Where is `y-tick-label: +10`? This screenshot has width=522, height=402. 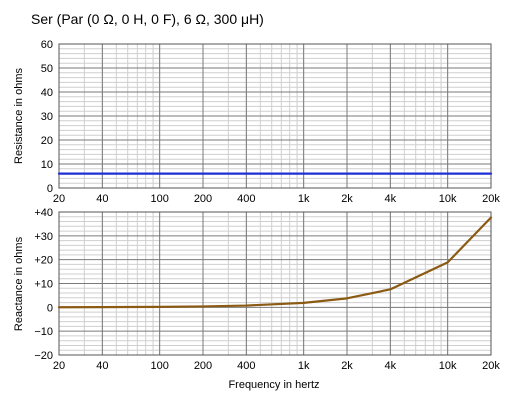
y-tick-label: +10 is located at coordinates (43, 285).